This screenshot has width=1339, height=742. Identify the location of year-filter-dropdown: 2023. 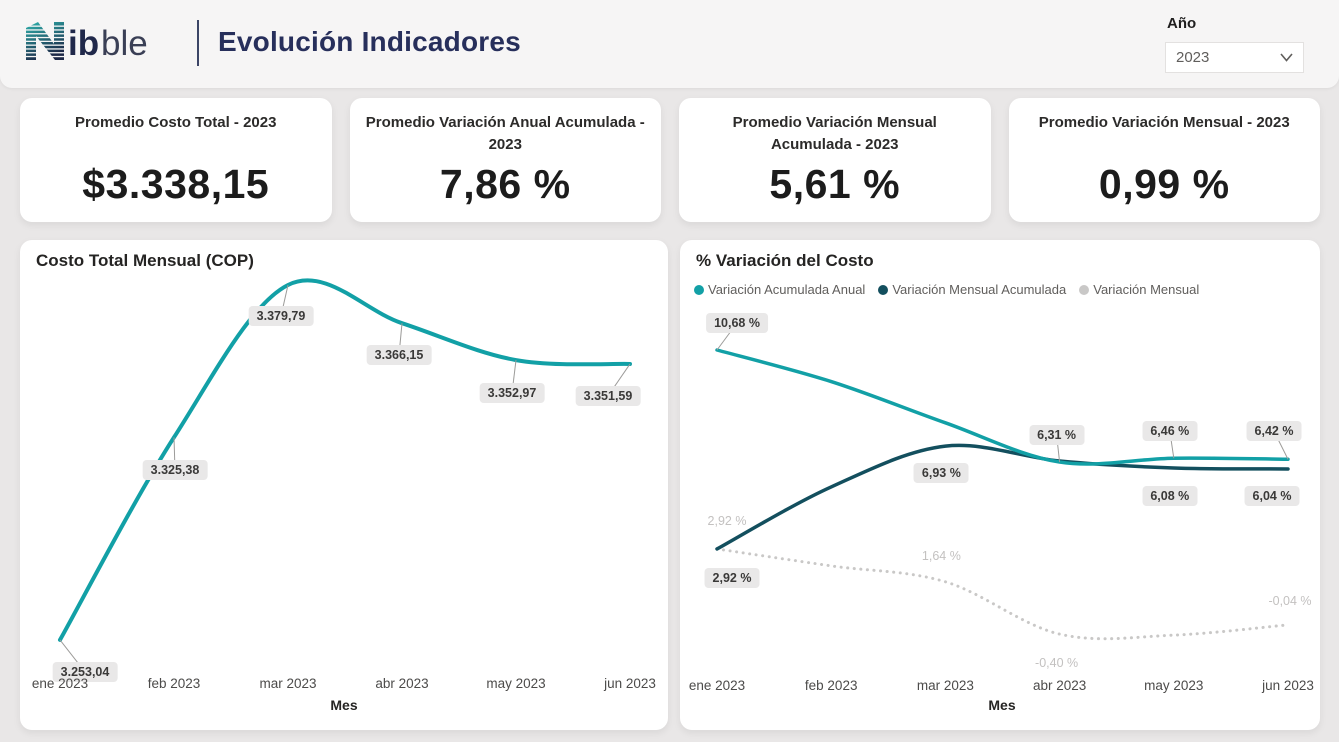
(1234, 57).